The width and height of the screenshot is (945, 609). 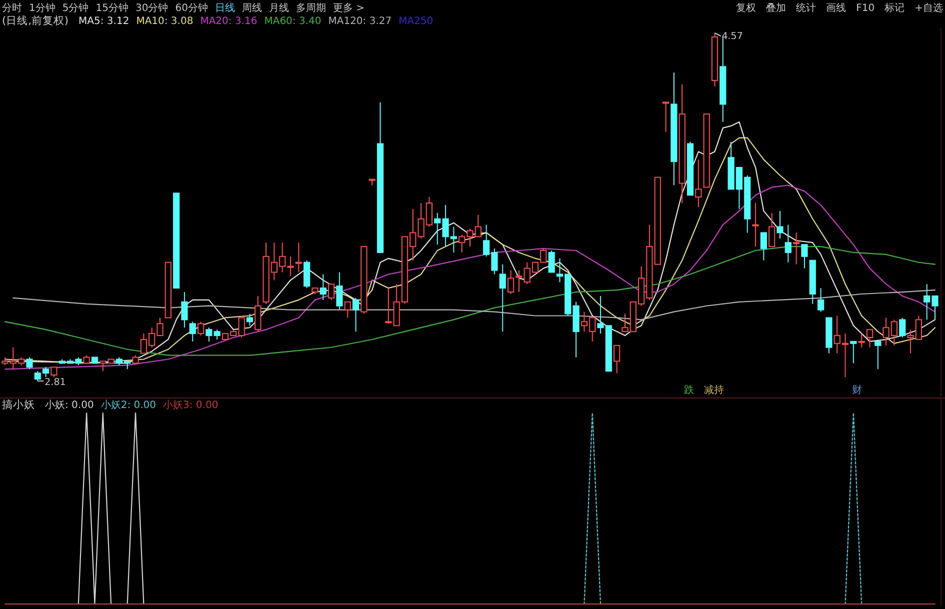 I want to click on text: 5分钟, so click(x=75, y=8).